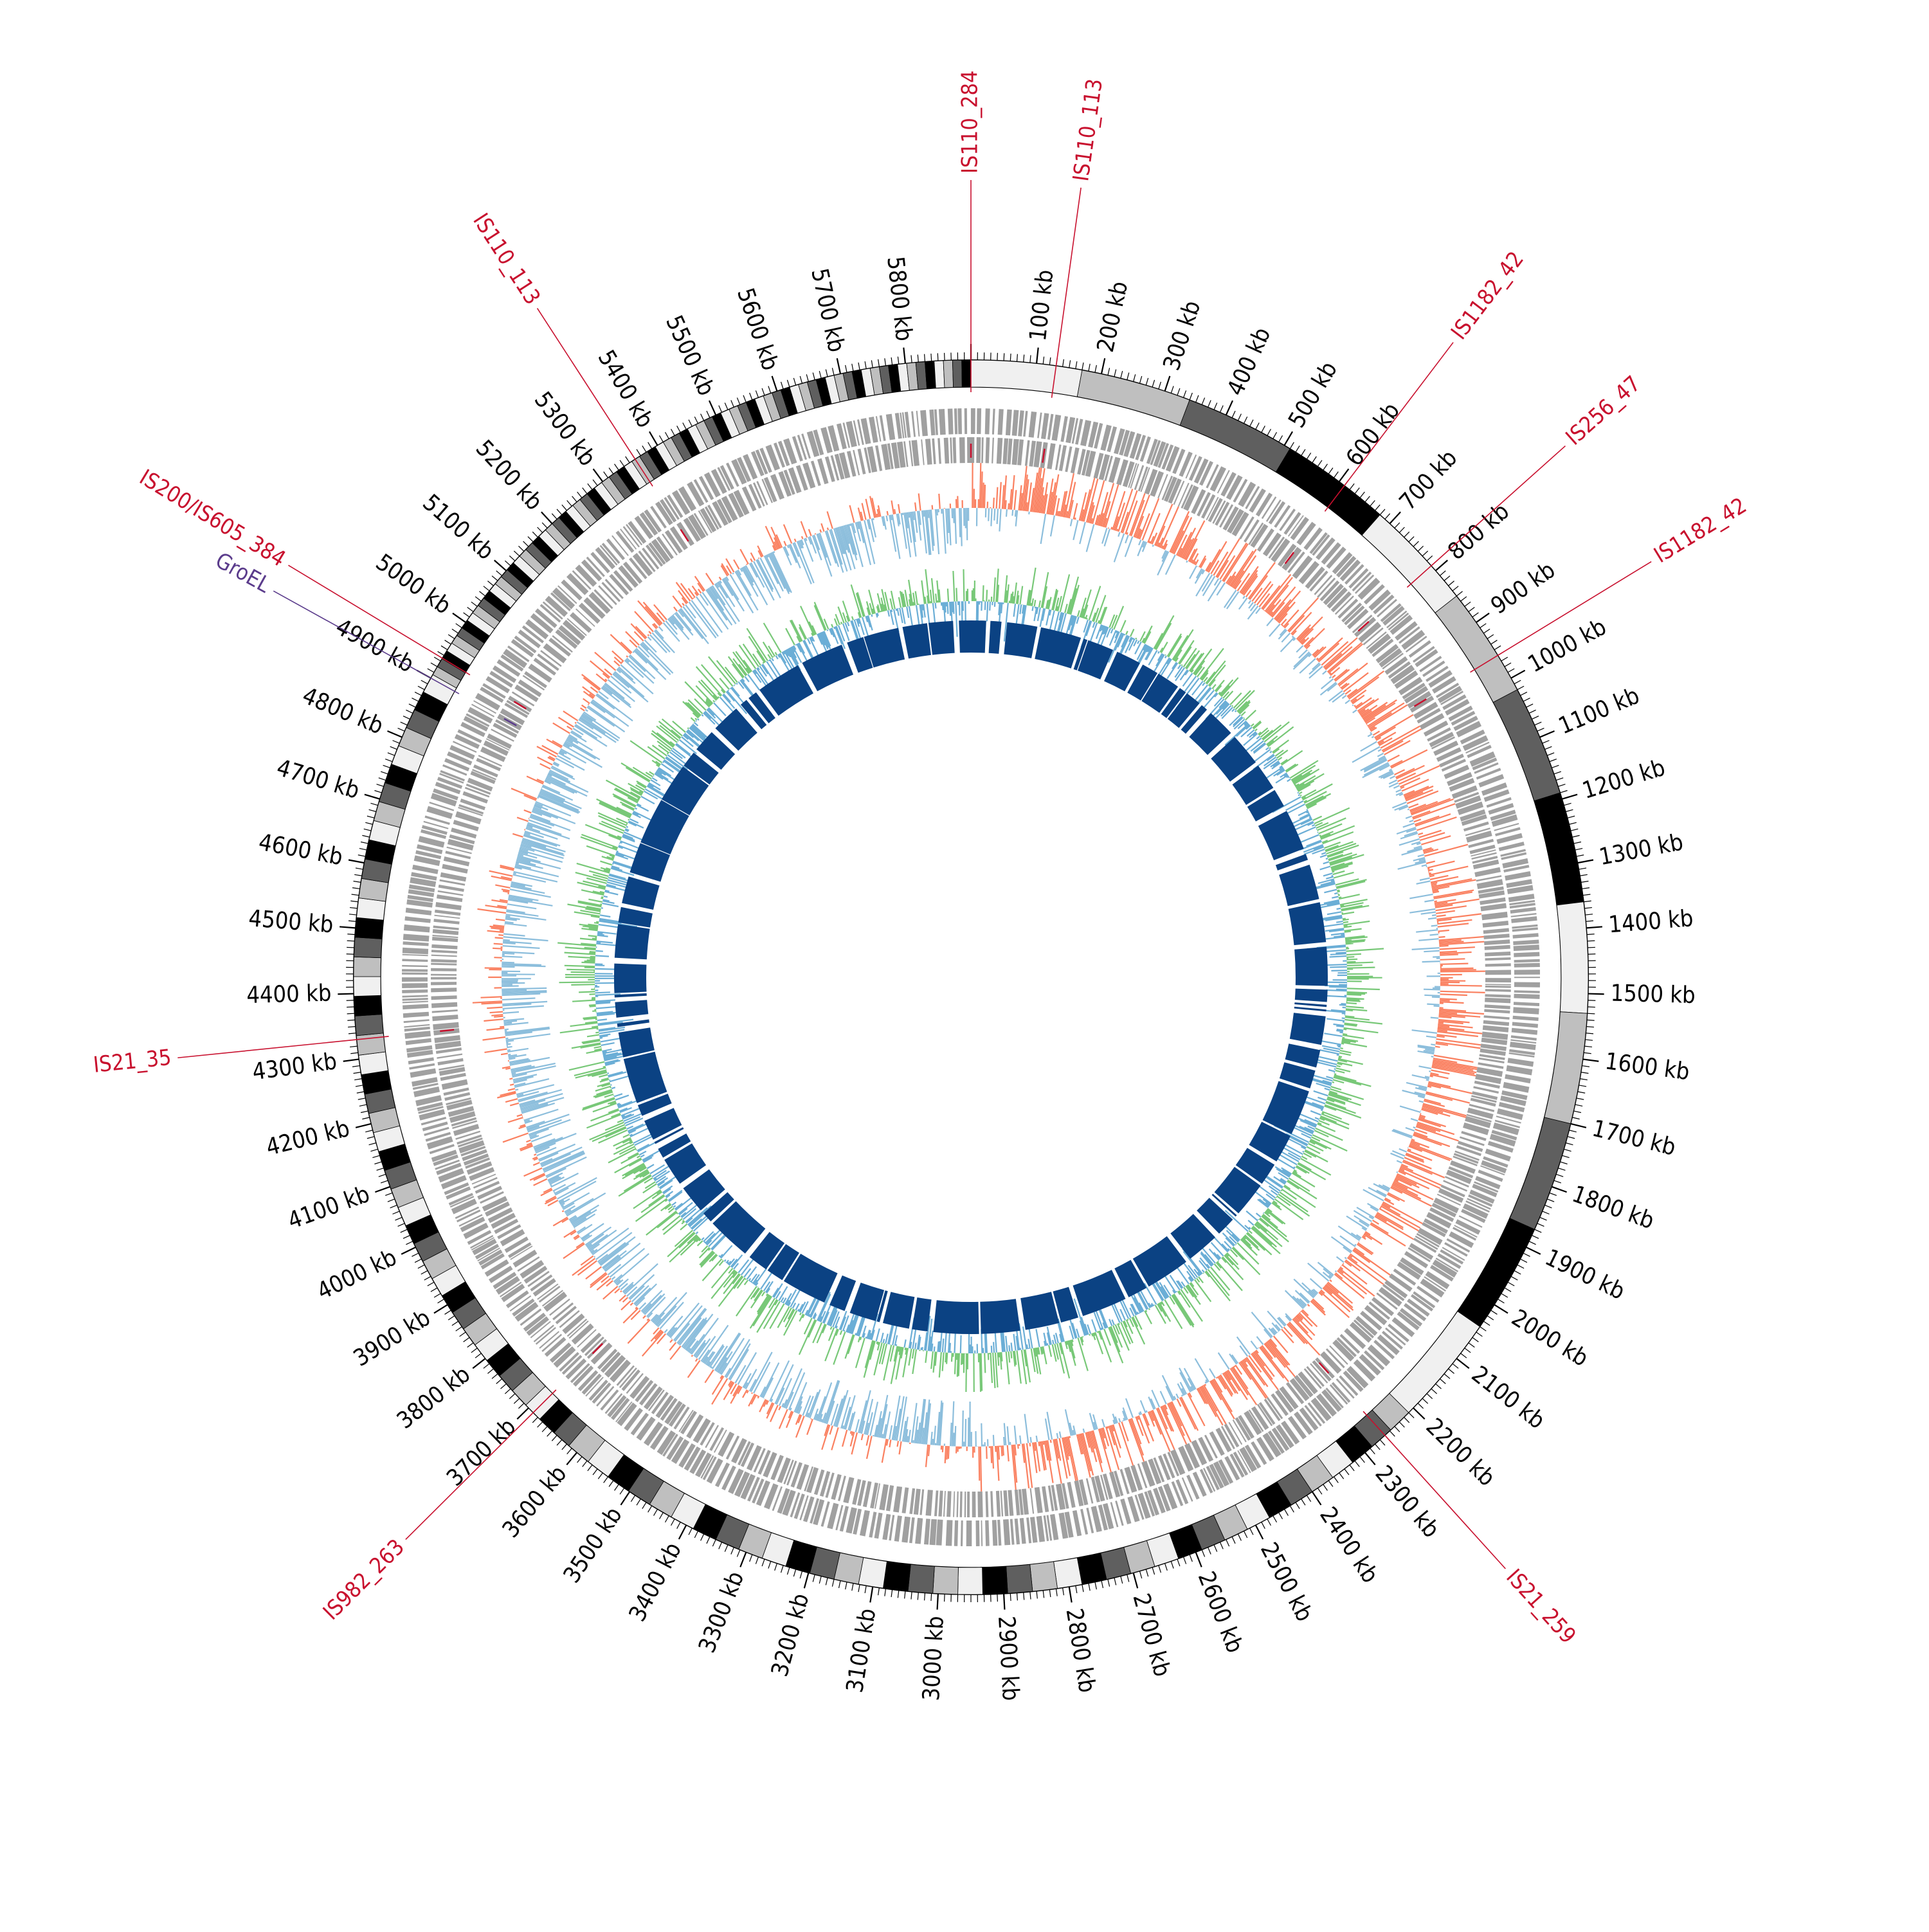 The height and width of the screenshot is (1932, 1929). Describe the element at coordinates (1220, 1612) in the screenshot. I see `position-label: 2600 kb` at that location.